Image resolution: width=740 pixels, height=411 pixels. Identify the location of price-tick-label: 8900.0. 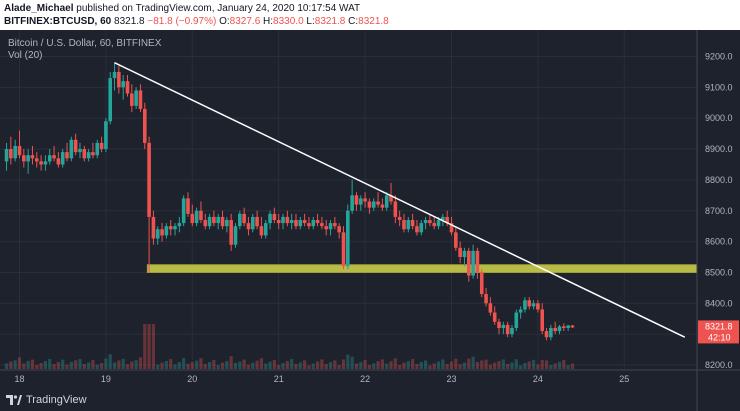
(719, 149).